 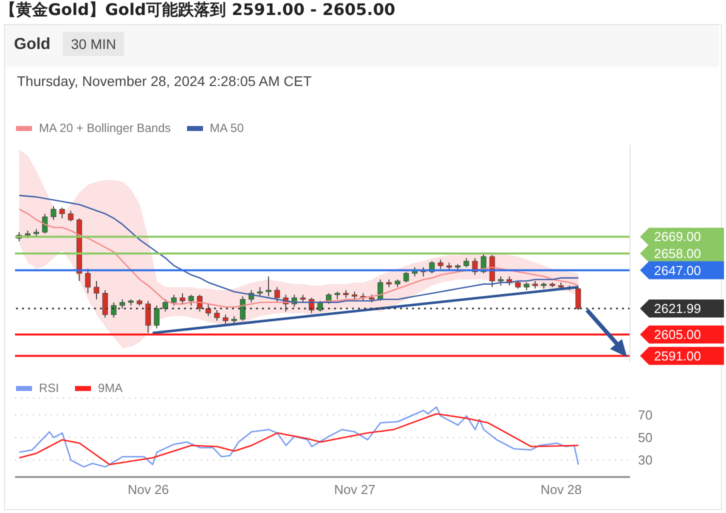 I want to click on x-tick-label: Nov 26, so click(x=148, y=490).